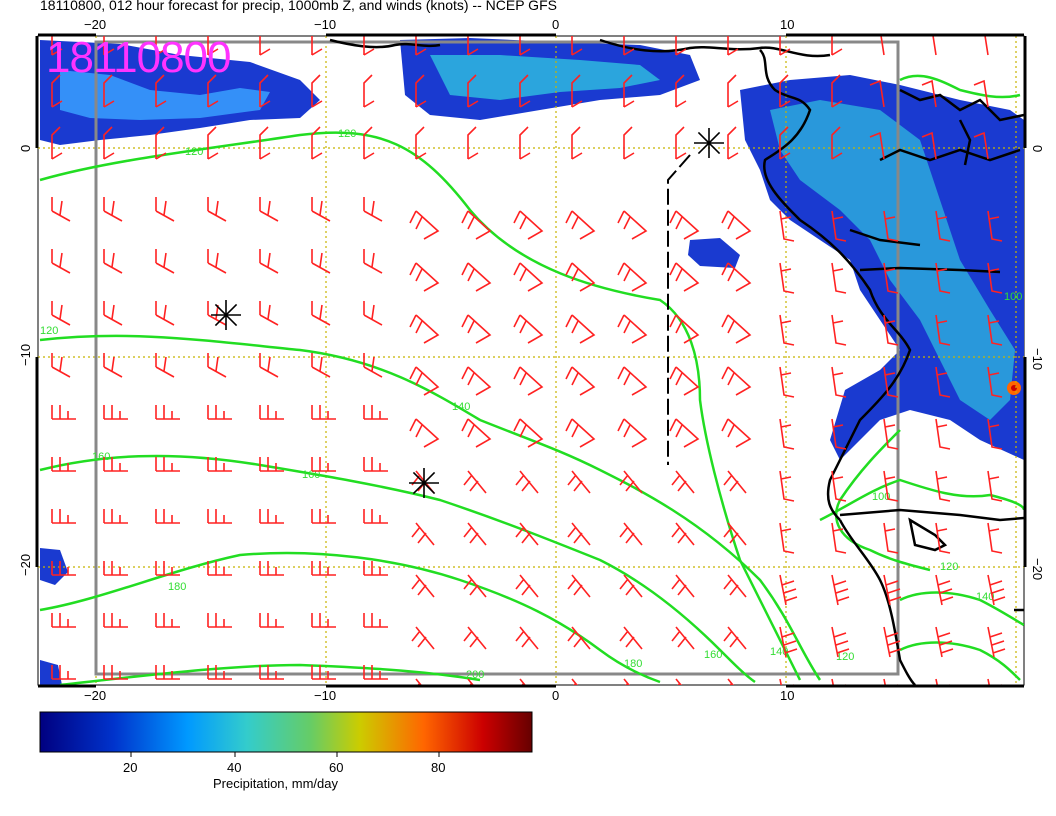  I want to click on colorbar-tick-label: 20, so click(130, 767).